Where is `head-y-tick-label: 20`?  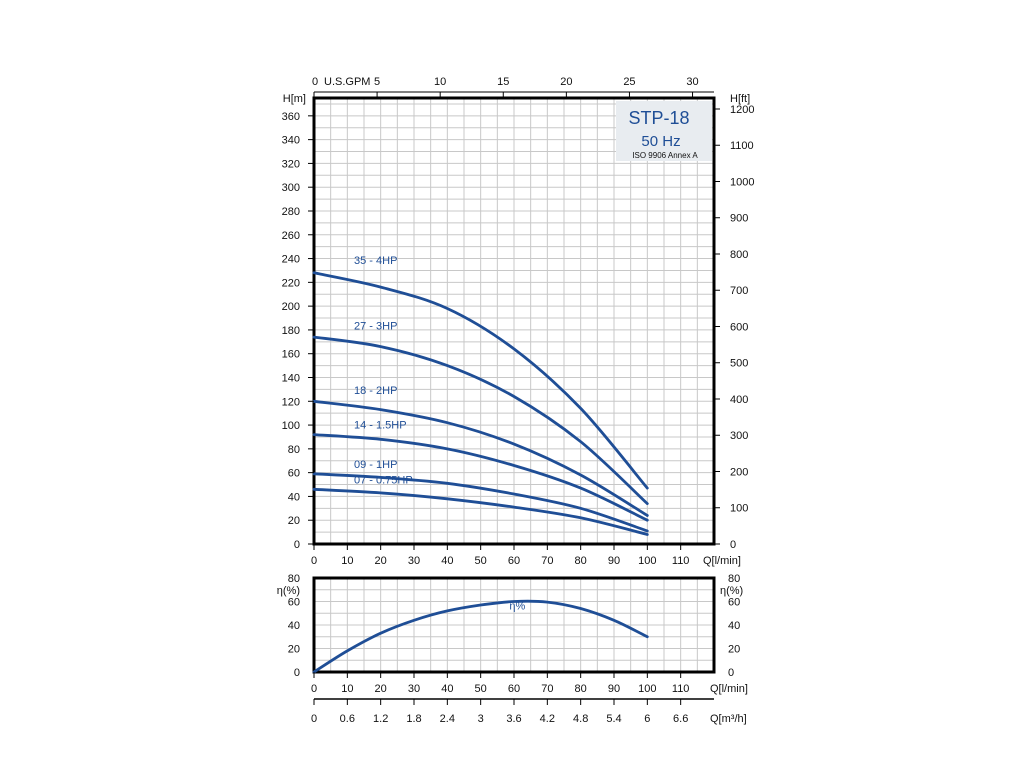 head-y-tick-label: 20 is located at coordinates (294, 521).